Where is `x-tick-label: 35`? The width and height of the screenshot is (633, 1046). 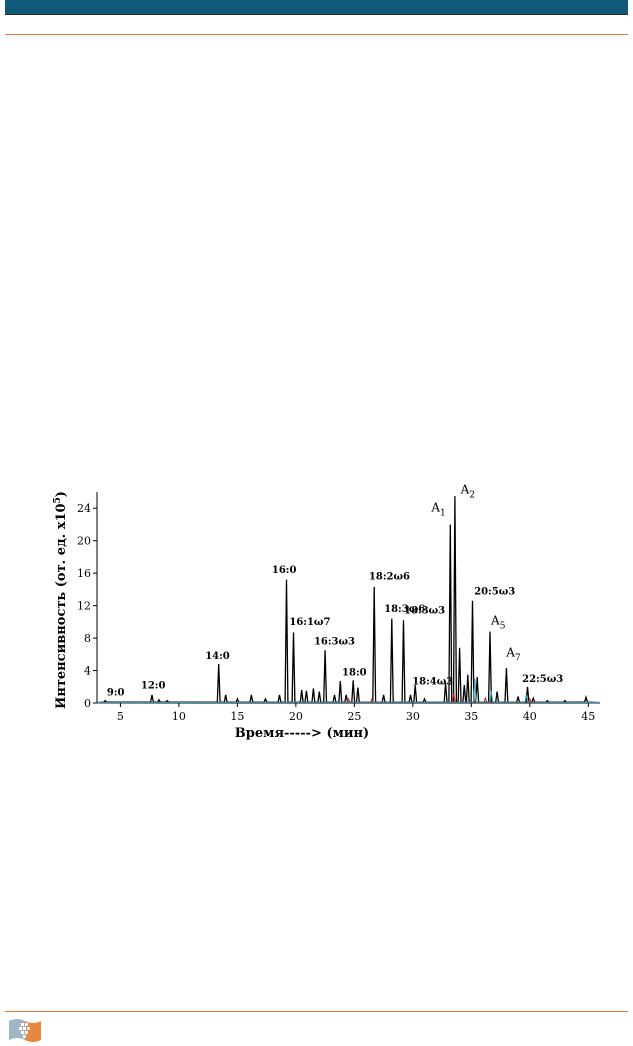
x-tick-label: 35 is located at coordinates (471, 716).